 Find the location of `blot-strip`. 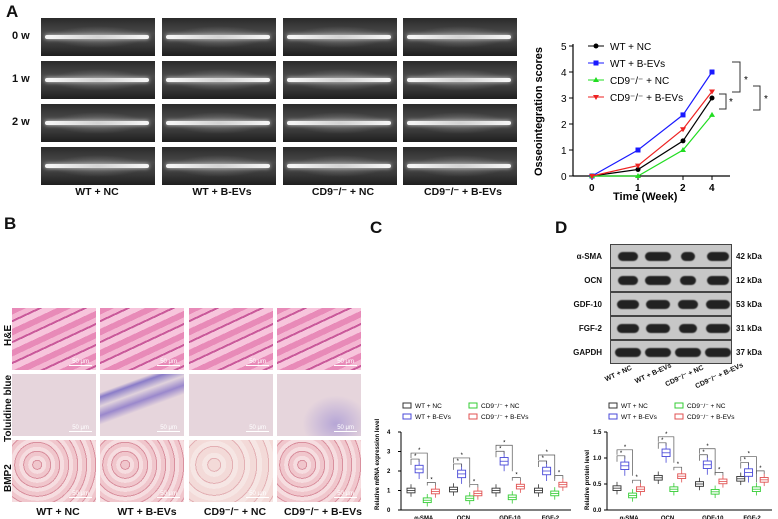

blot-strip is located at coordinates (671, 280).